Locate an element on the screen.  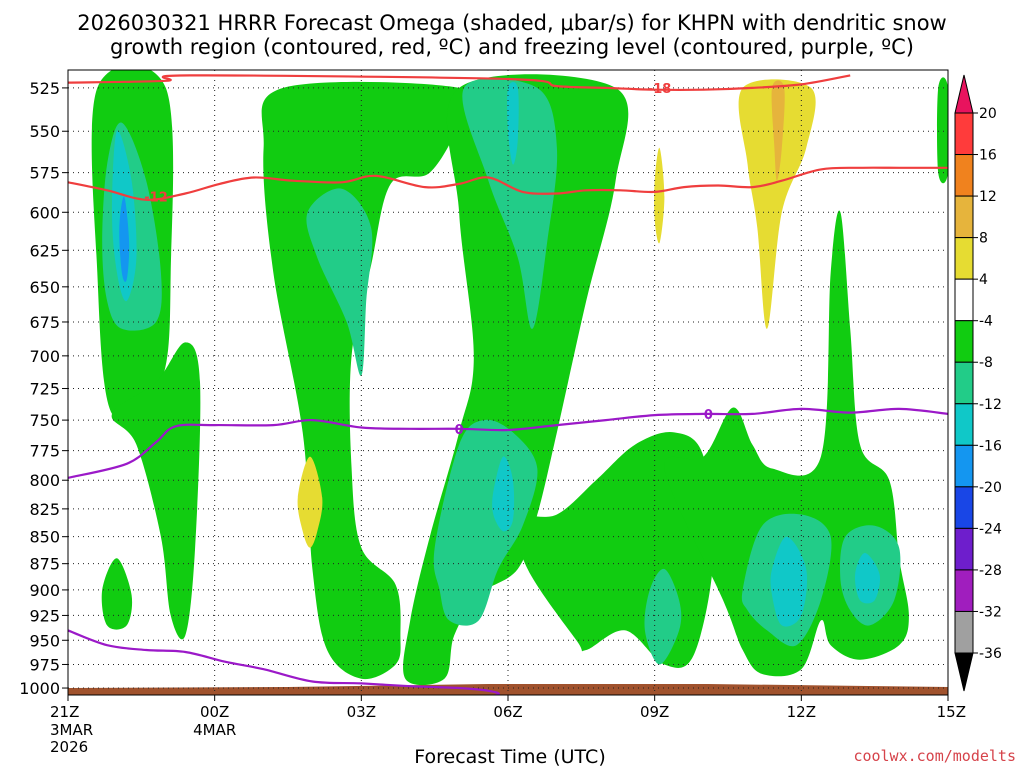
x-tick-label: 12Z is located at coordinates (801, 712).